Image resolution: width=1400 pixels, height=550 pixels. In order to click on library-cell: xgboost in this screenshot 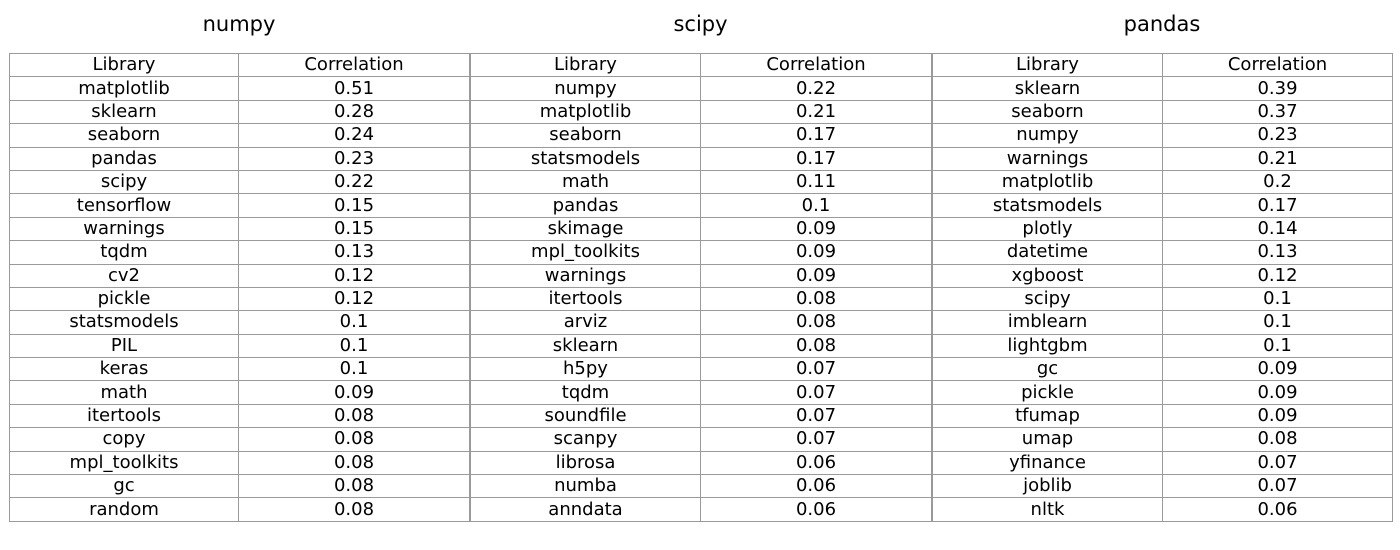, I will do `click(1047, 275)`.